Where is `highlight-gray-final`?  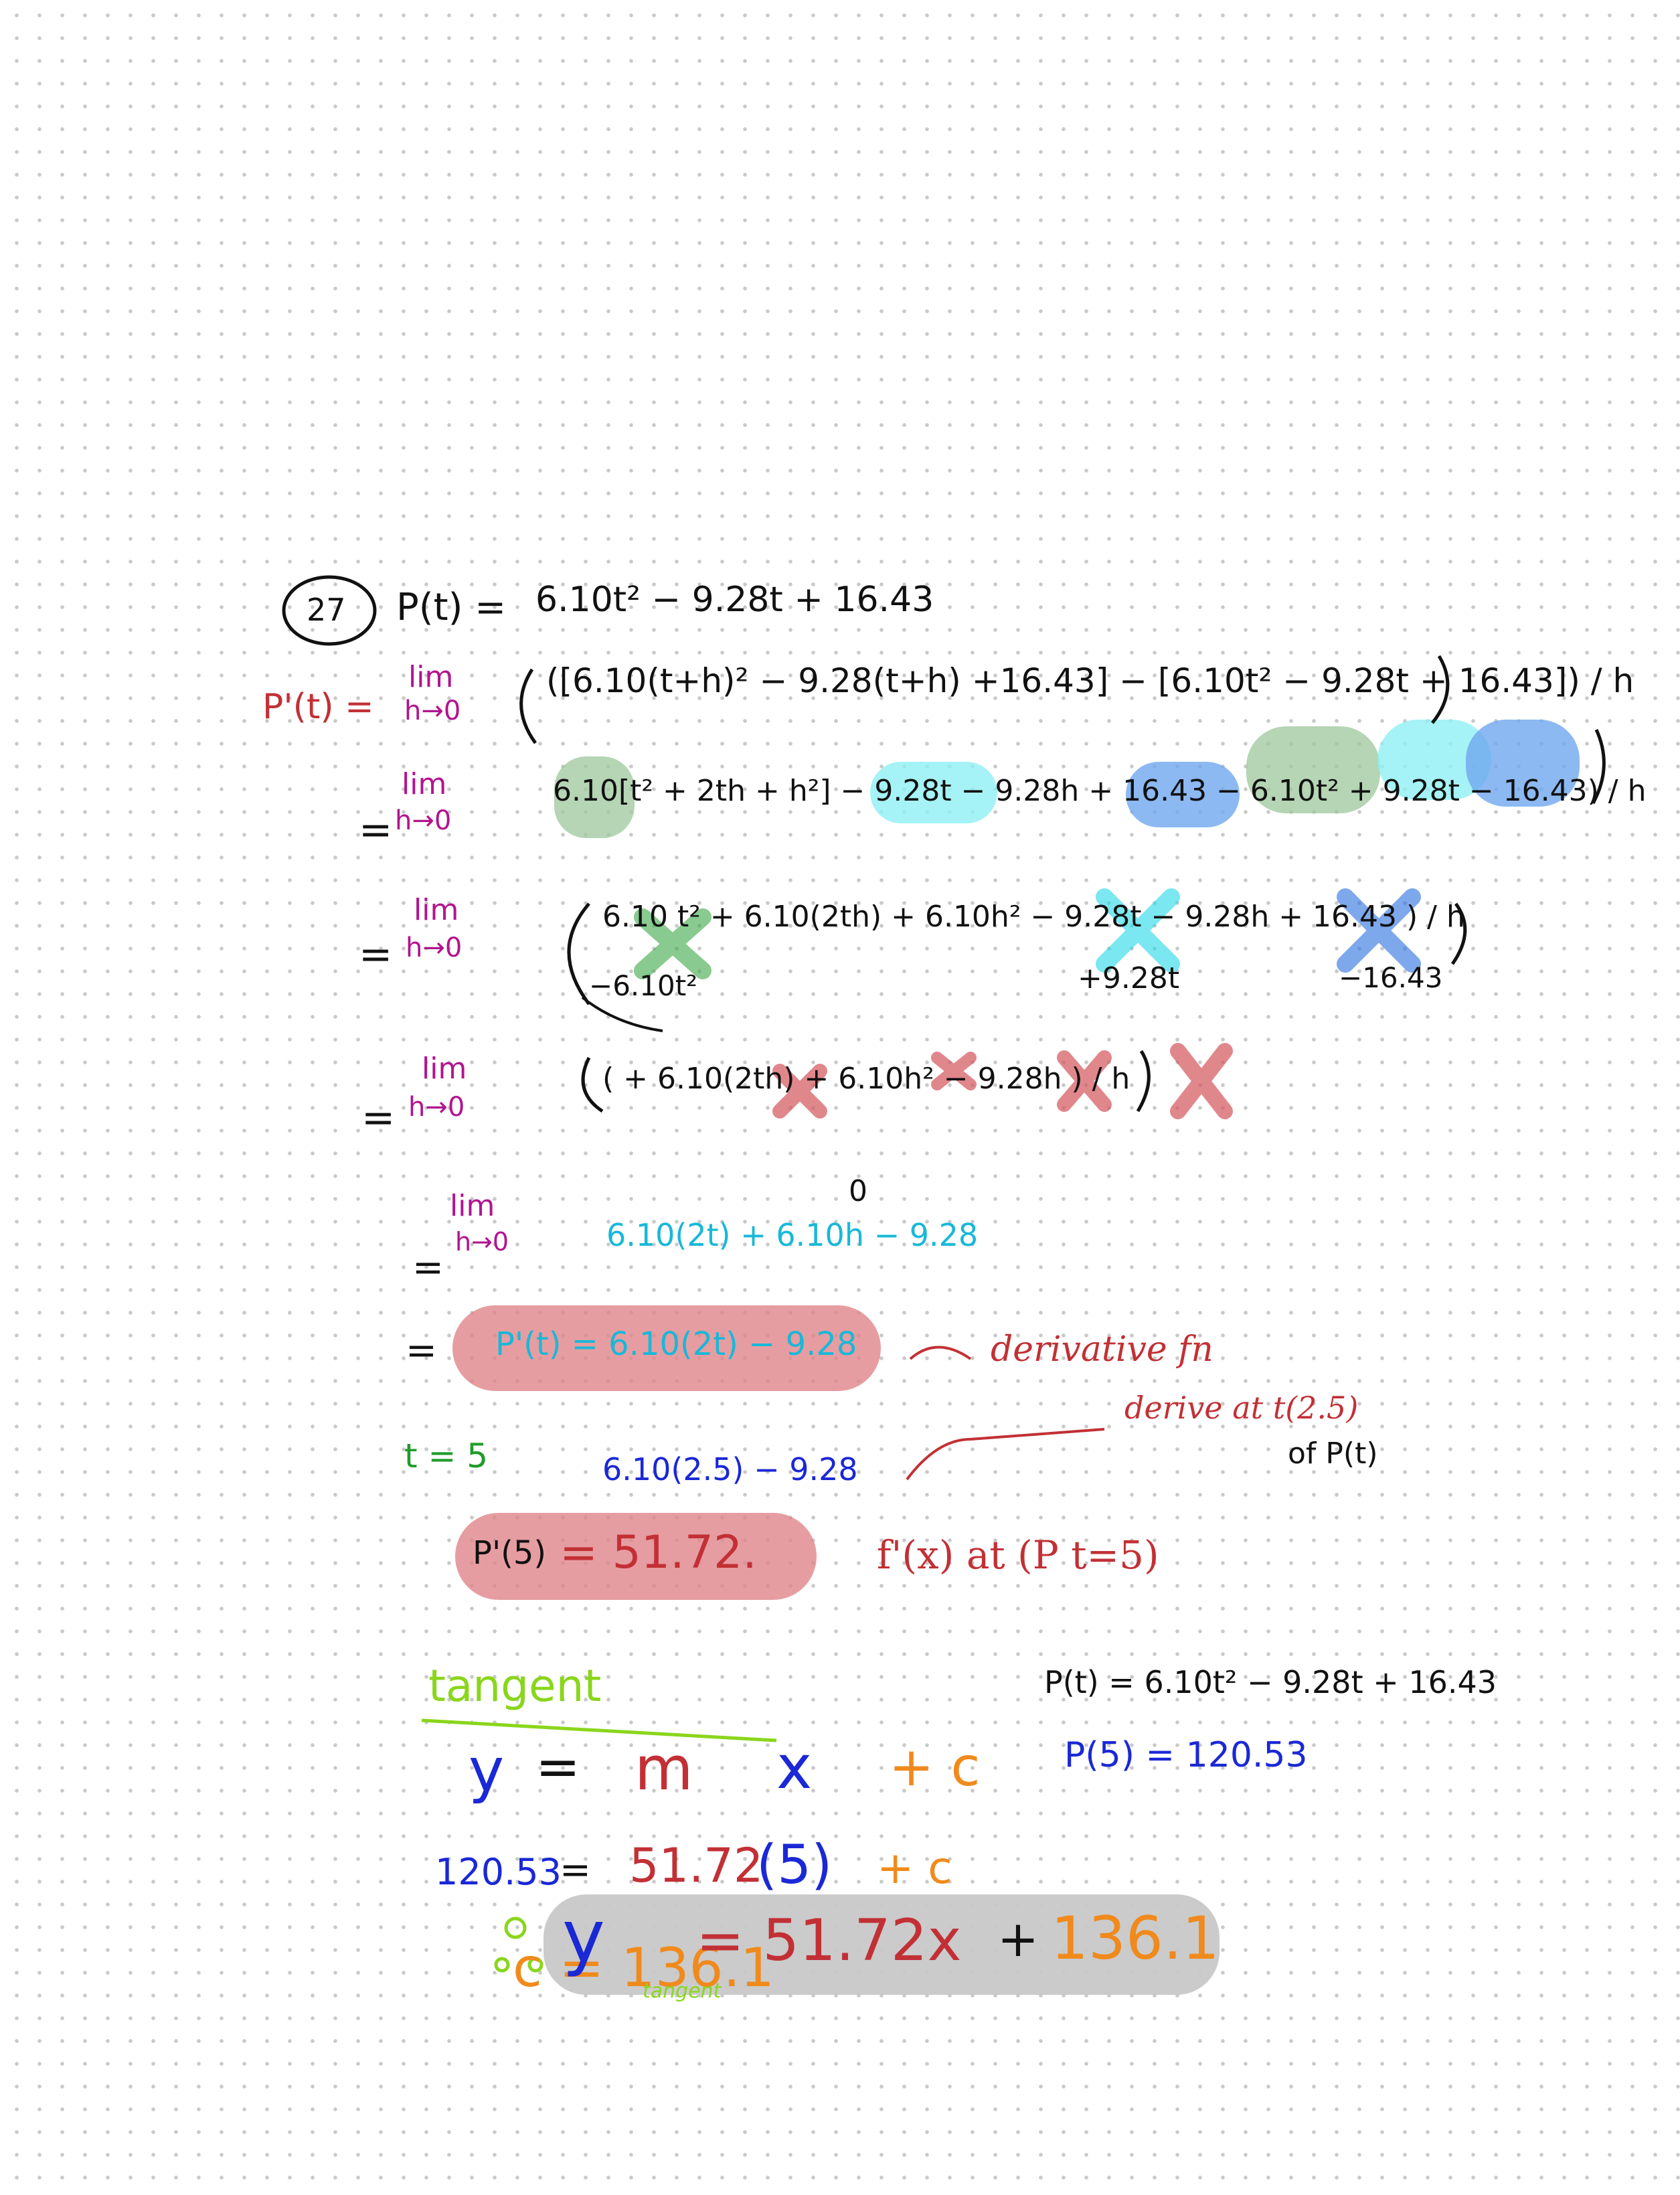
highlight-gray-final is located at coordinates (881, 1944).